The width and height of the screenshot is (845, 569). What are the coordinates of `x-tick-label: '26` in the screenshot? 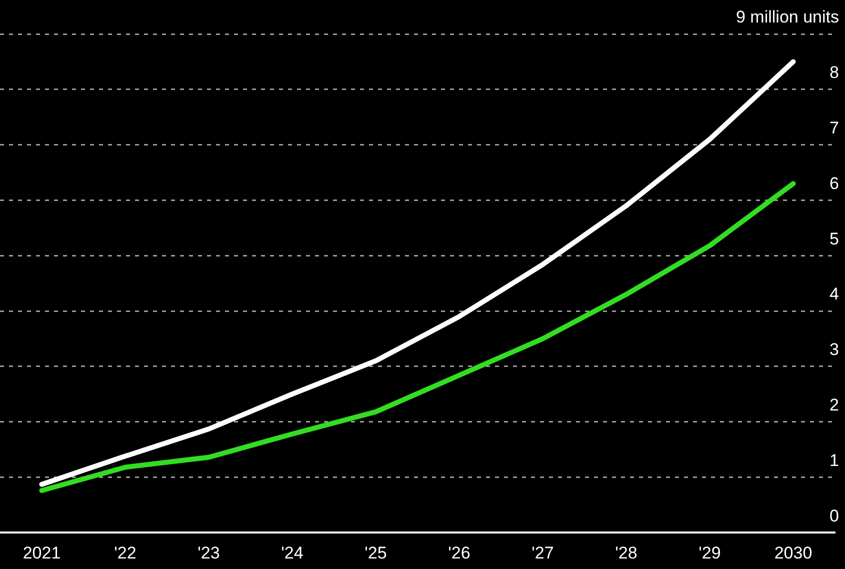 It's located at (459, 552).